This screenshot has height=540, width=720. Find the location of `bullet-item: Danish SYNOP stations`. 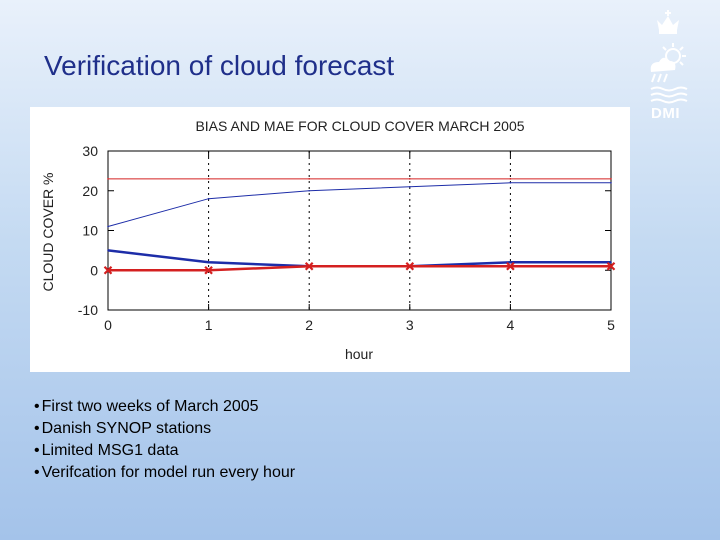

bullet-item: Danish SYNOP stations is located at coordinates (164, 429).